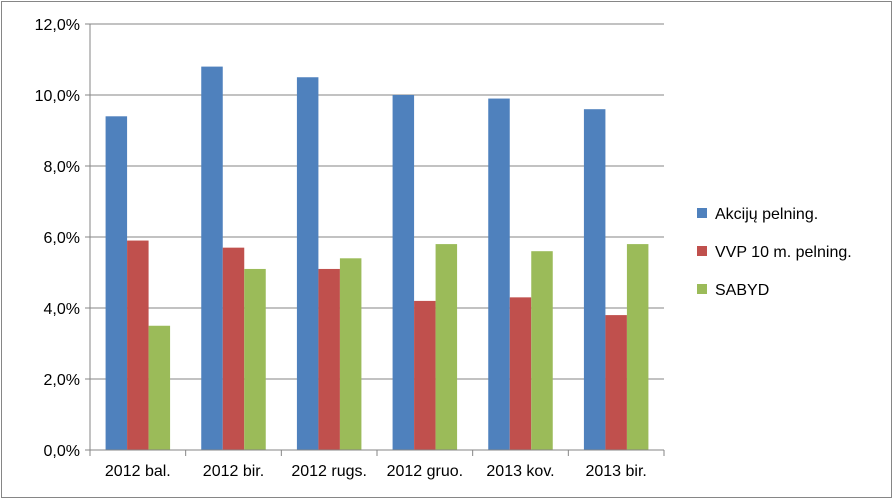 The height and width of the screenshot is (502, 895). Describe the element at coordinates (783, 252) in the screenshot. I see `legend-label: VVP 10 m. pelning.` at that location.